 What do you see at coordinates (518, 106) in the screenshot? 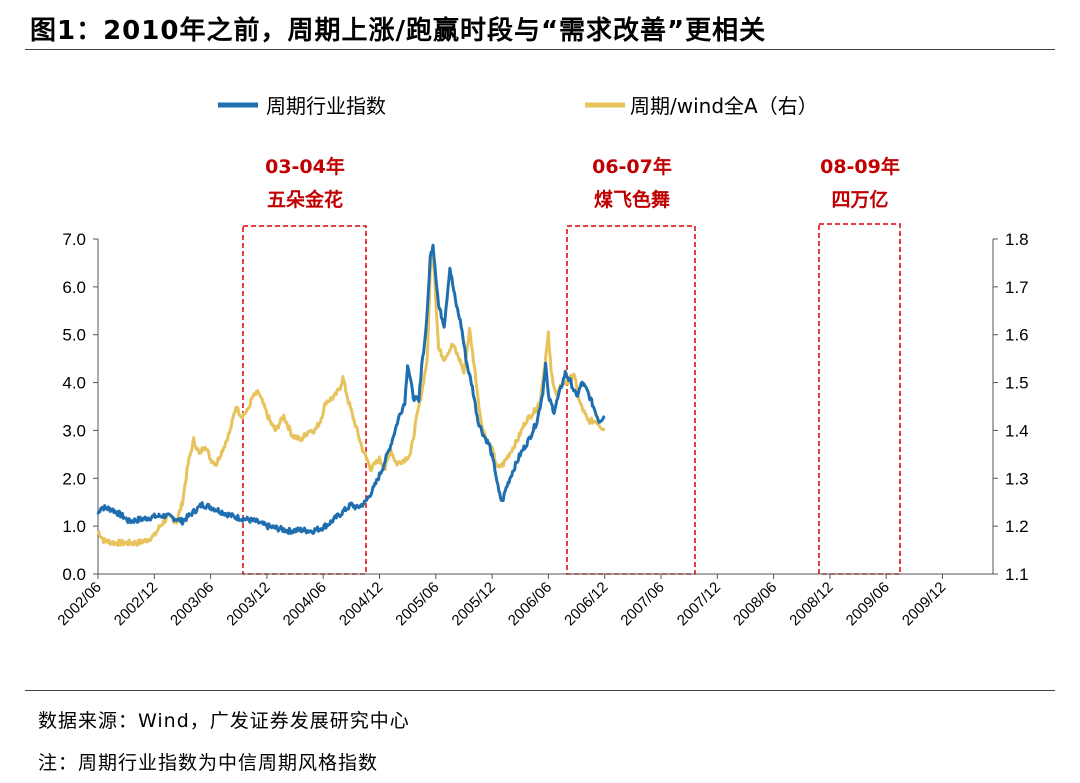
I see `legend: 周期行业指数 周期/wind全A（右）` at bounding box center [518, 106].